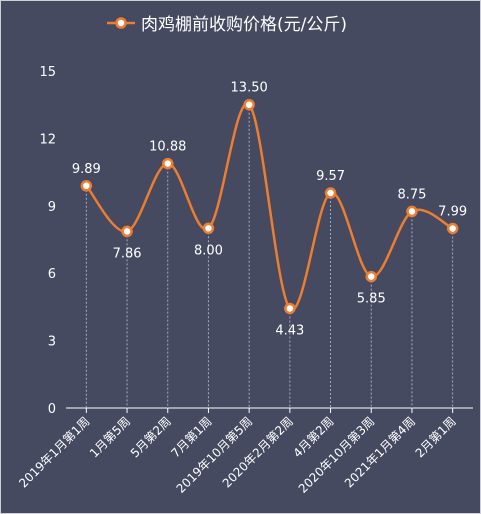 Image resolution: width=481 pixels, height=514 pixels. I want to click on legend: 肉鸡棚前收购价格(元/公斤), so click(227, 25).